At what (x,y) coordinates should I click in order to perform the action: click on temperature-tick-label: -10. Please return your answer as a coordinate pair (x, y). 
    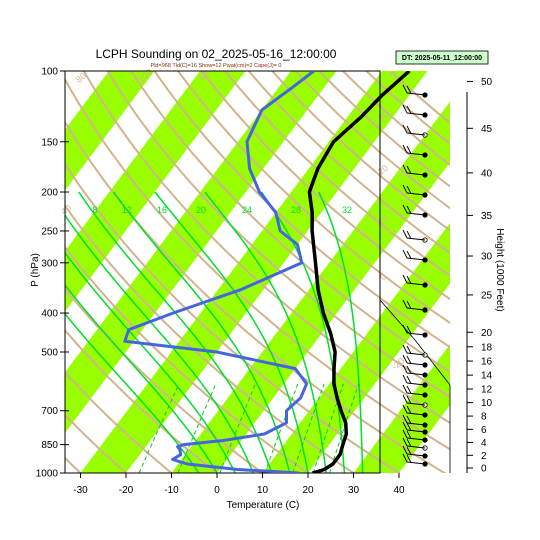
    Looking at the image, I should click on (171, 490).